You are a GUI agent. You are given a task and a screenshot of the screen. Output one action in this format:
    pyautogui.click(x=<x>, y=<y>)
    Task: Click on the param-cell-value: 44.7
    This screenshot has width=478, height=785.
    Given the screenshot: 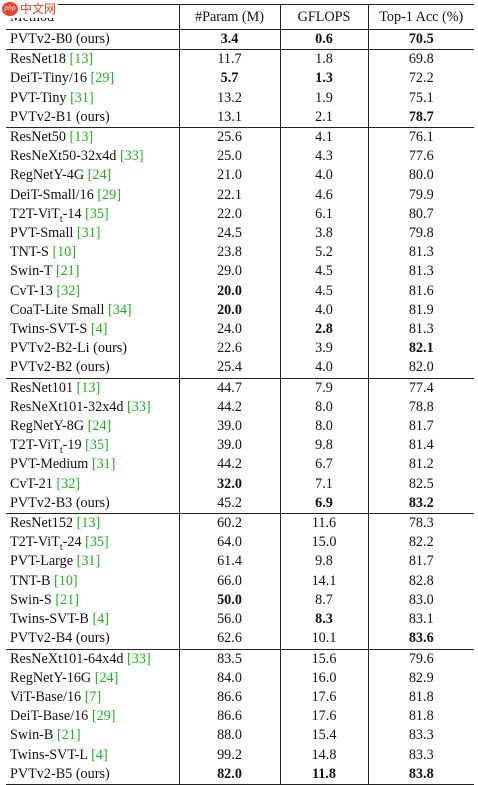 What is the action you would take?
    pyautogui.click(x=229, y=387)
    